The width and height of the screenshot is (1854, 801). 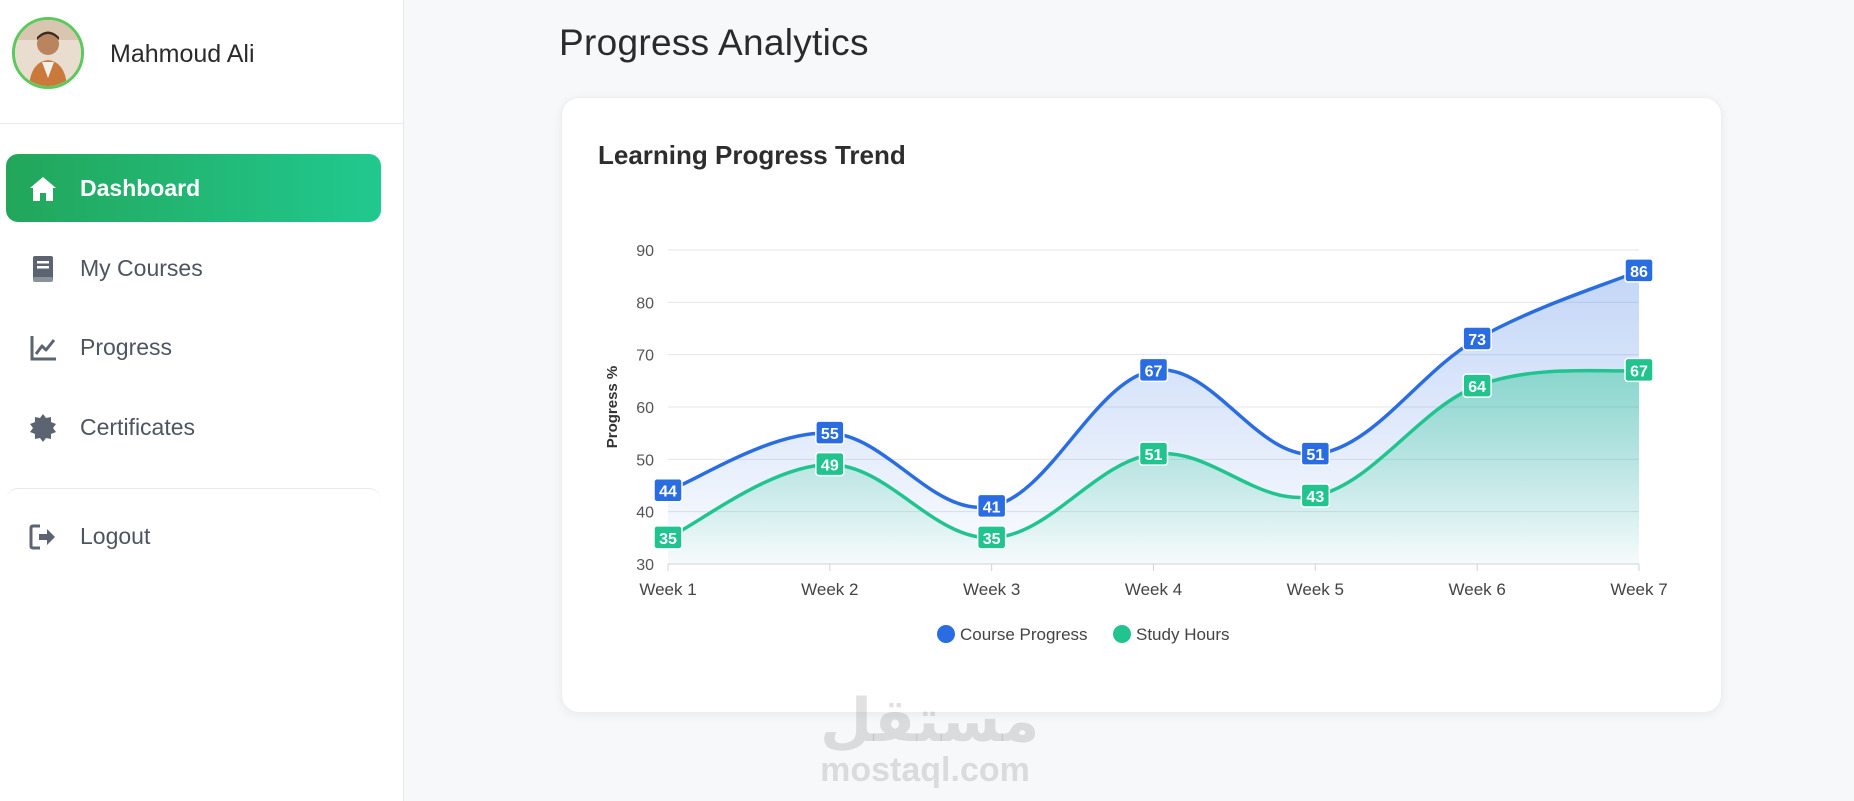 I want to click on x-tick-label: Week 7, so click(x=1638, y=589).